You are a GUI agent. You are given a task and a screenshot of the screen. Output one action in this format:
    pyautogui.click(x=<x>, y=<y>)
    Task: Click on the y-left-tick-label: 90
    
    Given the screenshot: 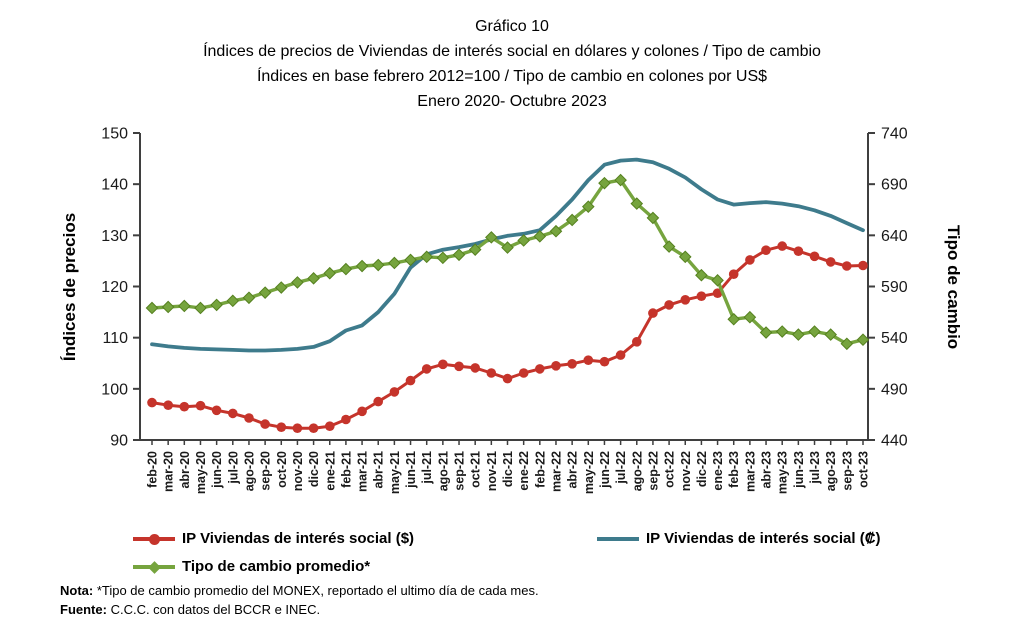 What is the action you would take?
    pyautogui.click(x=119, y=441)
    